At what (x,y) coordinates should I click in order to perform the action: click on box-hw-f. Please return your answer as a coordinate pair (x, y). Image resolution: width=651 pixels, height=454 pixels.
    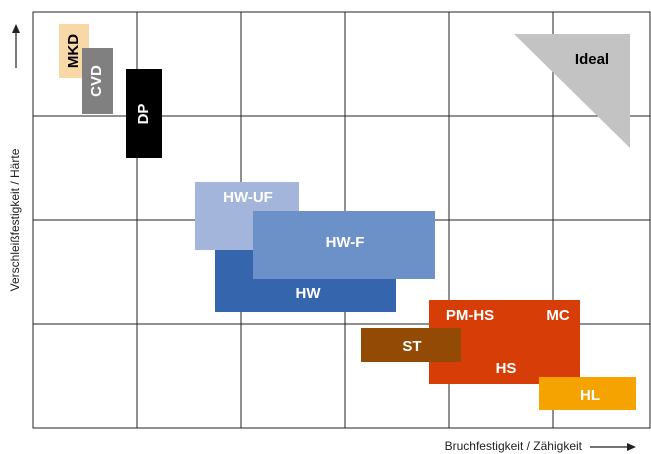
    Looking at the image, I should click on (344, 245).